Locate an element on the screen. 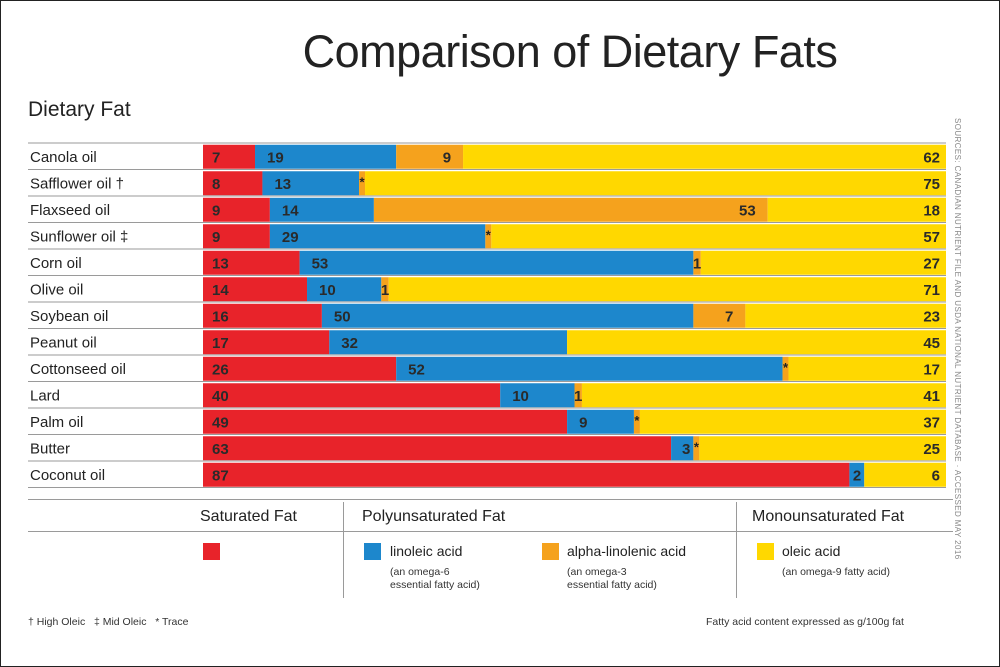  value-label-saturated-corn-oil: 13 is located at coordinates (220, 263).